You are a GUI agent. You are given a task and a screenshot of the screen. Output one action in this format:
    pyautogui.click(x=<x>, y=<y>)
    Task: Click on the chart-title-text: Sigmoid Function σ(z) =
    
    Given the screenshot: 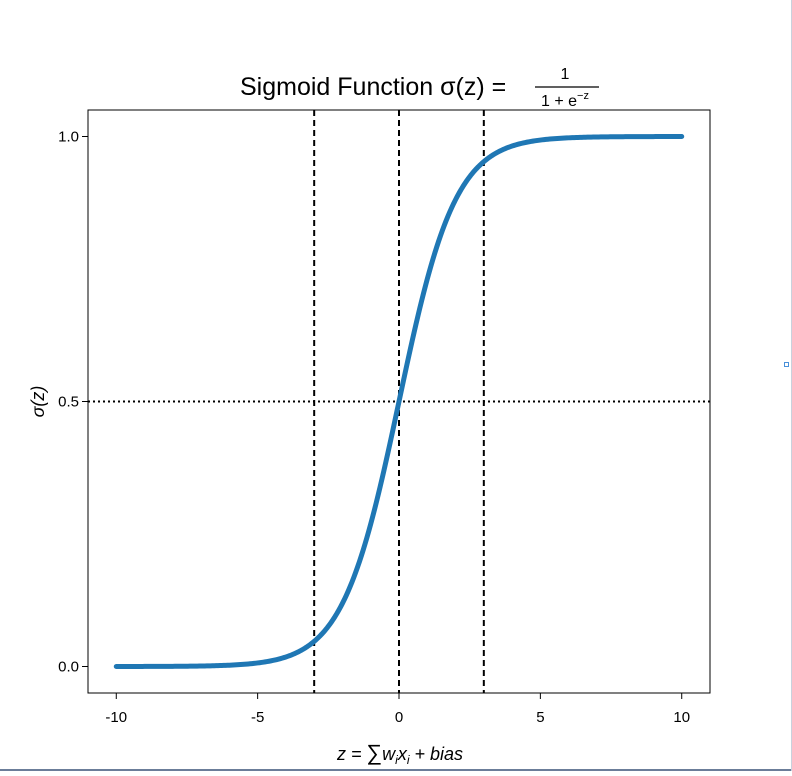 What is the action you would take?
    pyautogui.click(x=373, y=87)
    